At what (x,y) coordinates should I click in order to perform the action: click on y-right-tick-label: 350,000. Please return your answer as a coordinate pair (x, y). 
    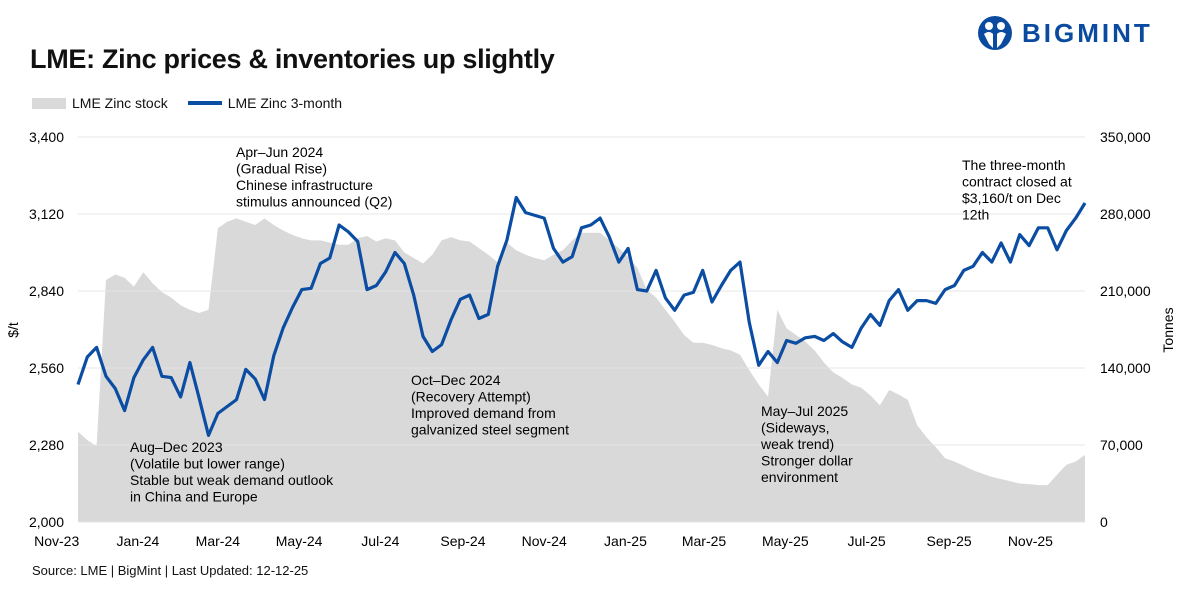
    Looking at the image, I should click on (1125, 137).